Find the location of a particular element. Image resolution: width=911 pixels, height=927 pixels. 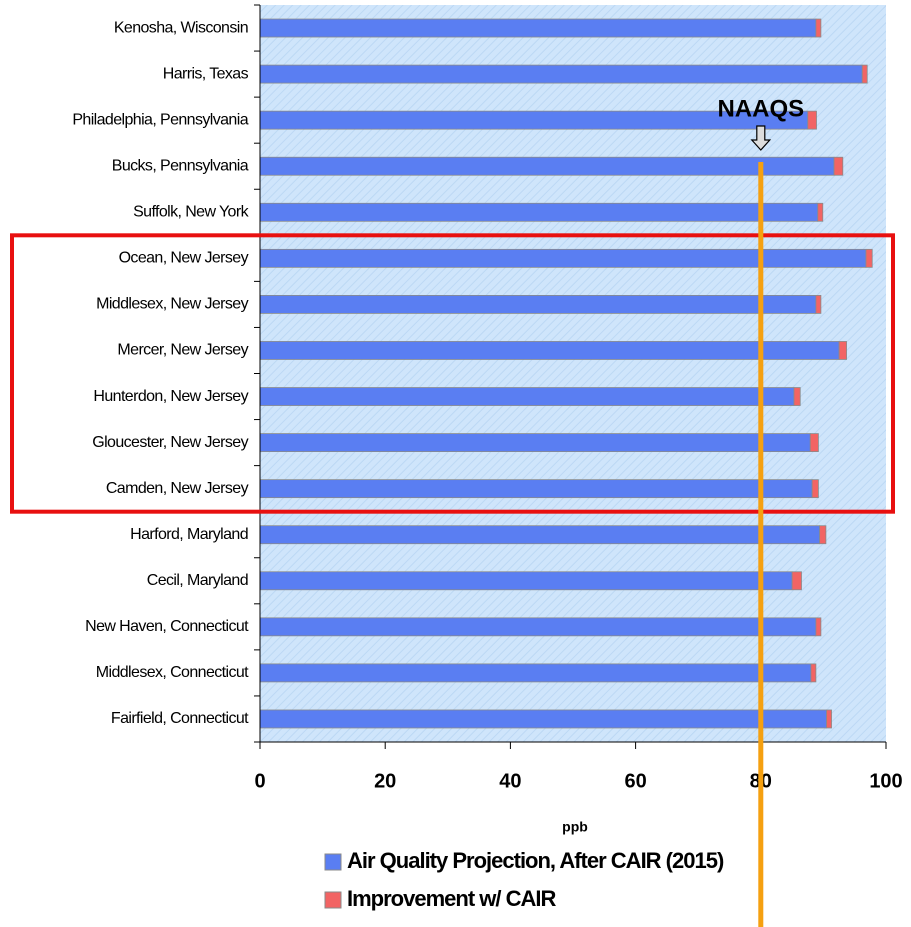

x-tick-label: 100 is located at coordinates (885, 781).